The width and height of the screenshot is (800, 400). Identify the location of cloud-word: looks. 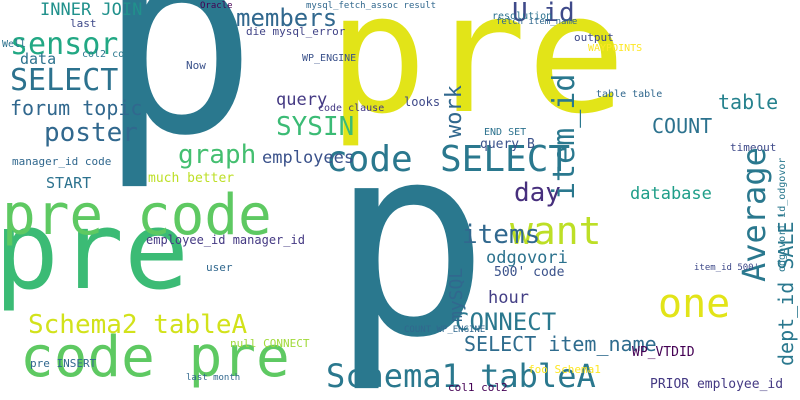
(422, 102).